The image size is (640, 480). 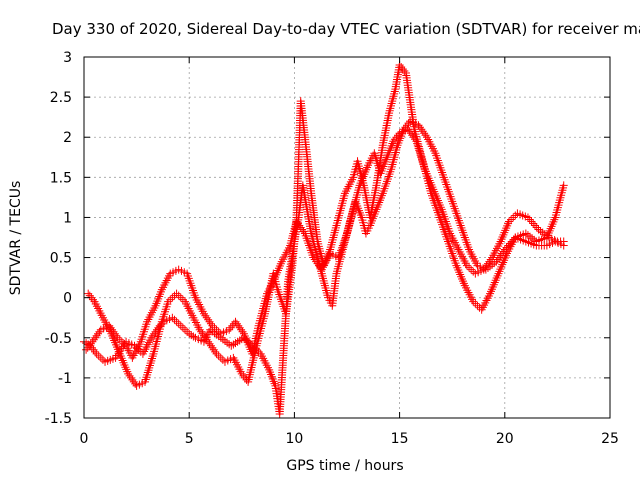 I want to click on y-tick-label: 0, so click(x=67, y=299).